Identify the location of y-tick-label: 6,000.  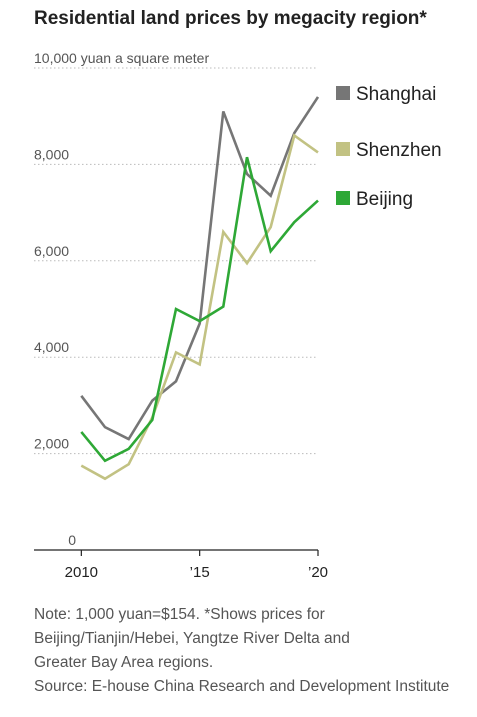
(51, 251).